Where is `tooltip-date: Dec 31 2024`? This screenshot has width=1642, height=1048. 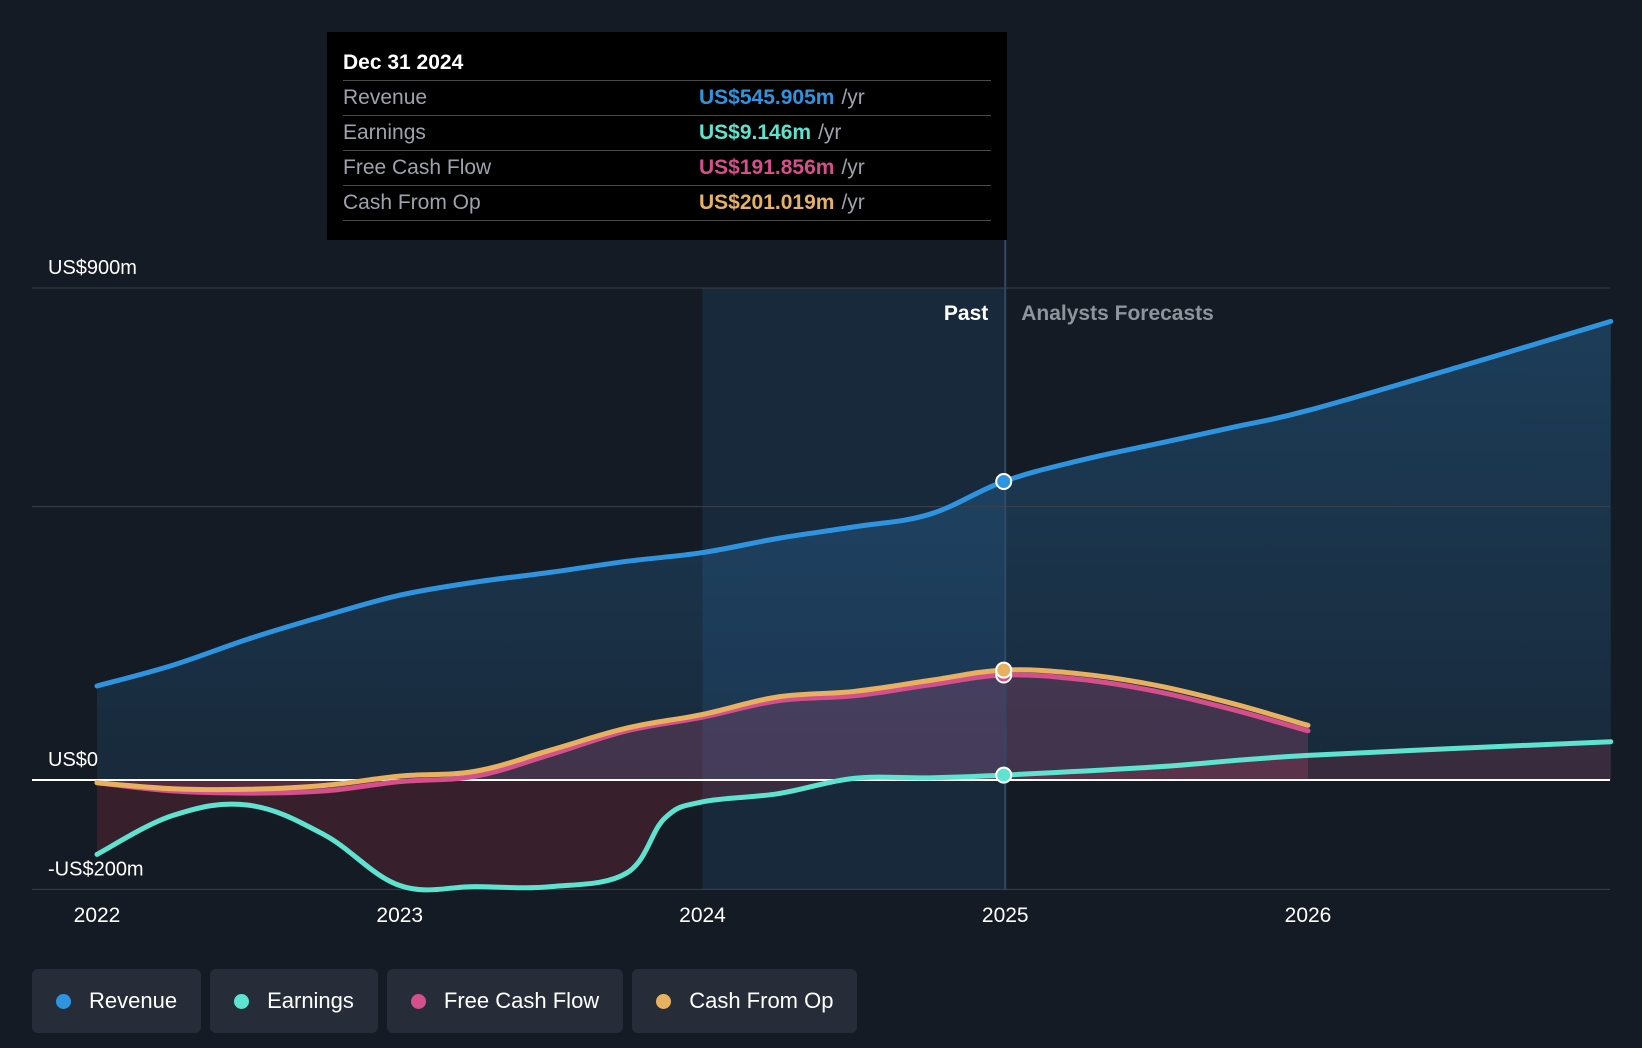
tooltip-date: Dec 31 2024 is located at coordinates (667, 63).